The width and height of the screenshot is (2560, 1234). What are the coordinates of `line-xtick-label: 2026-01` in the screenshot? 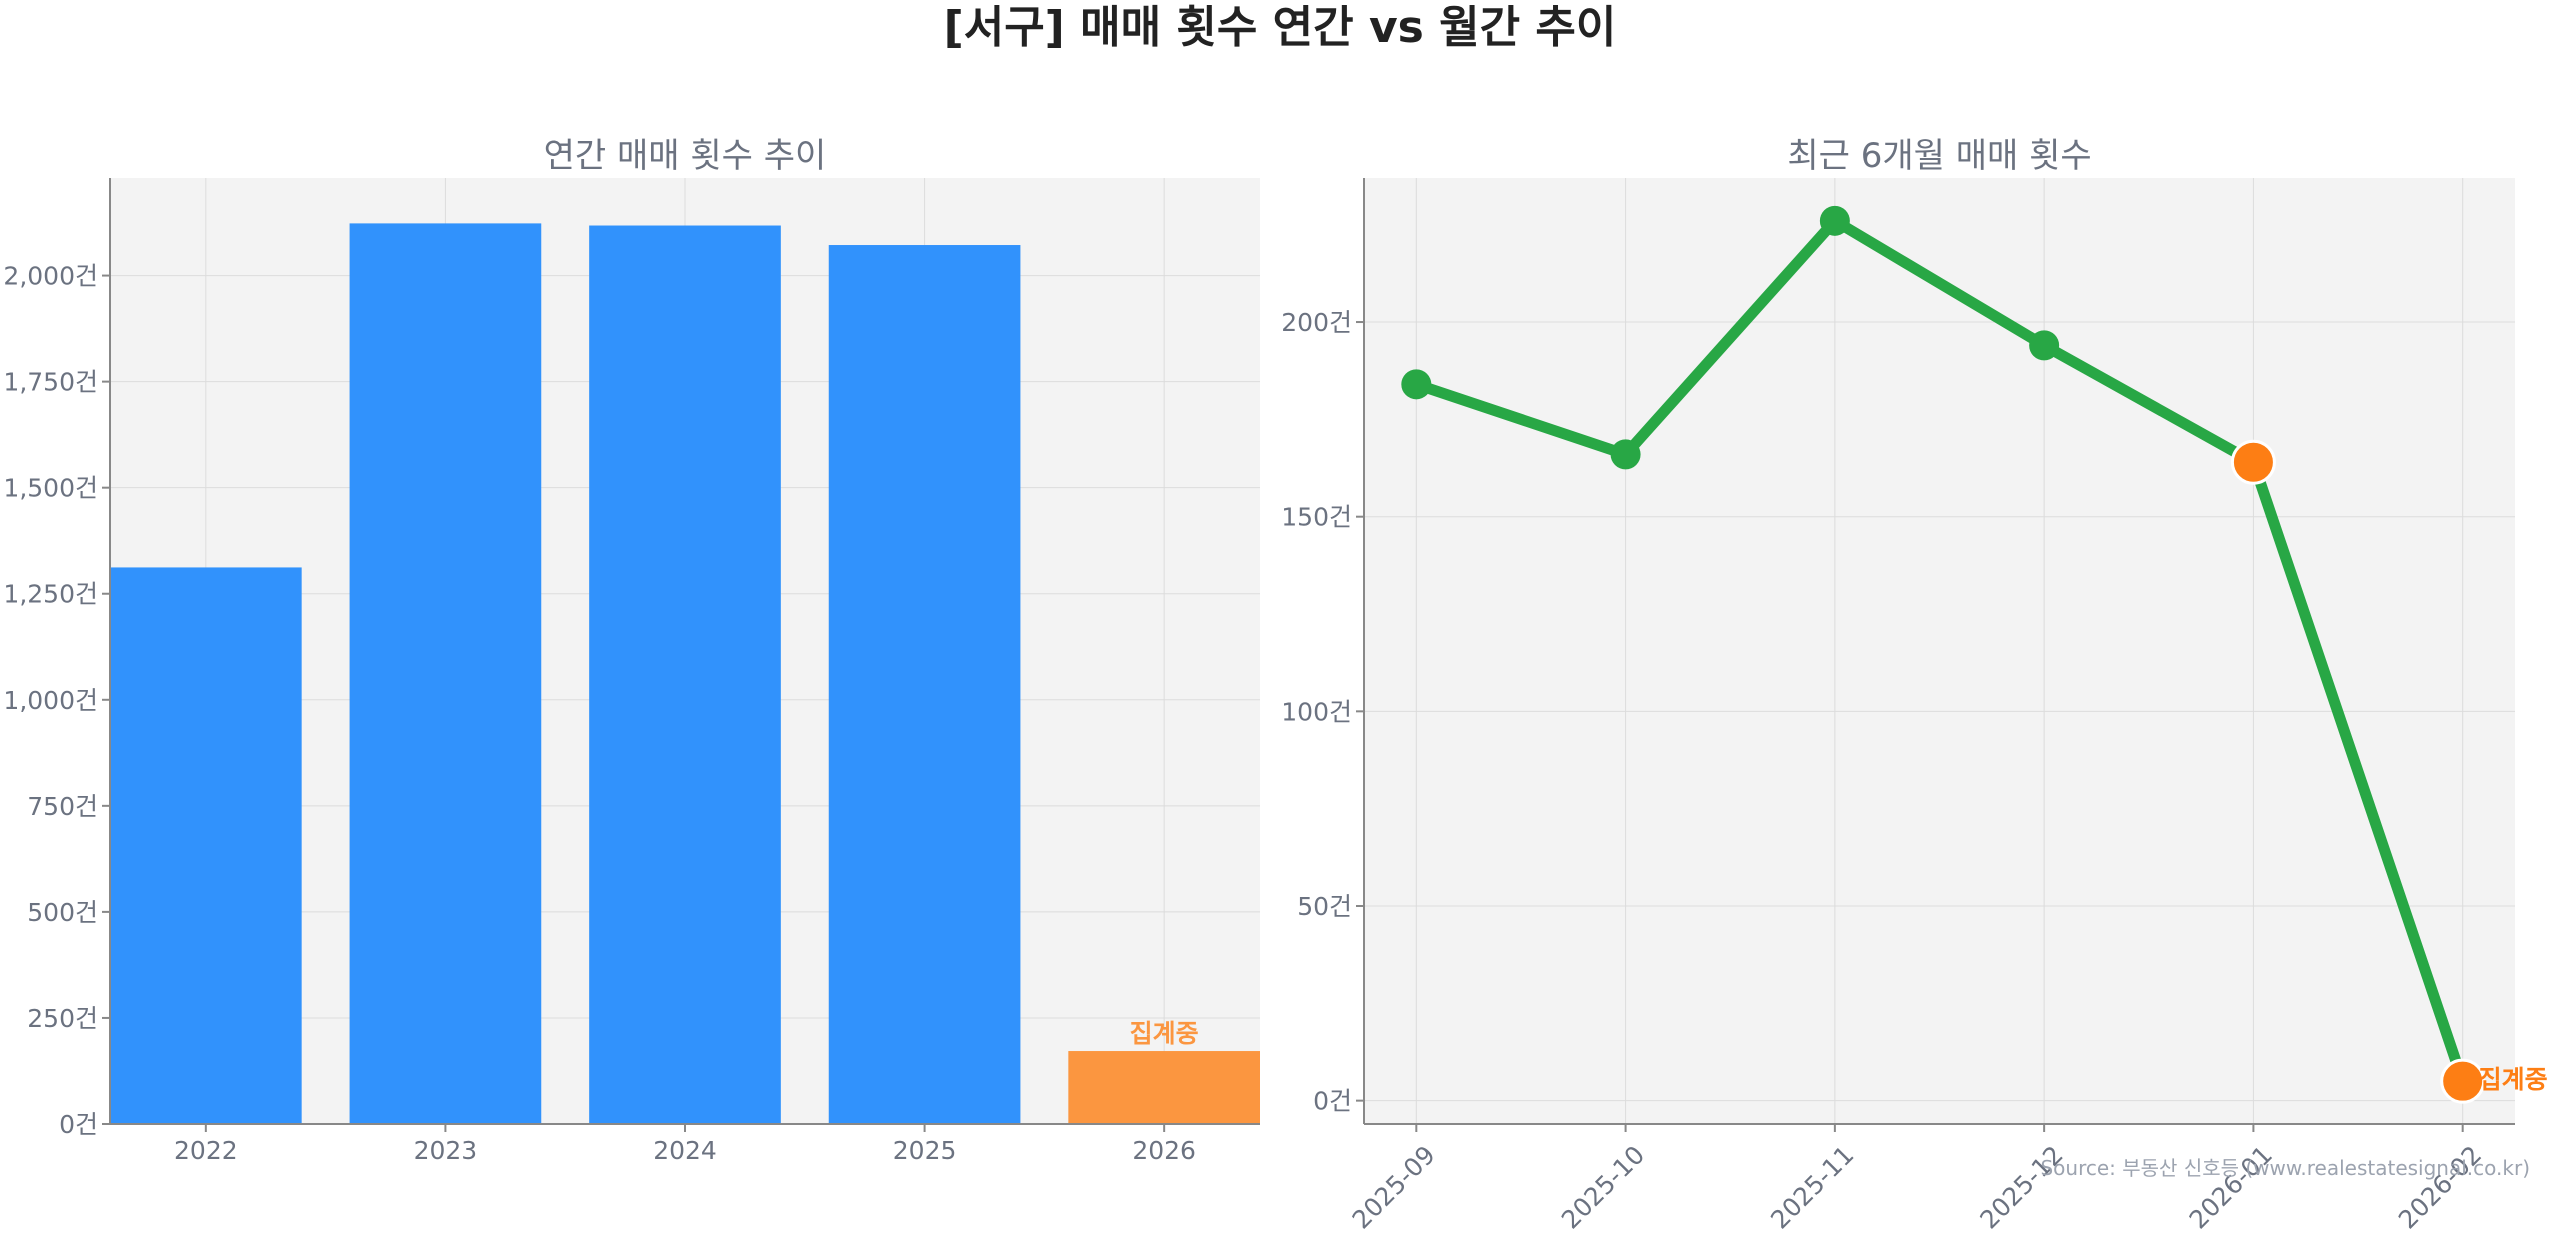 It's located at (2231, 1187).